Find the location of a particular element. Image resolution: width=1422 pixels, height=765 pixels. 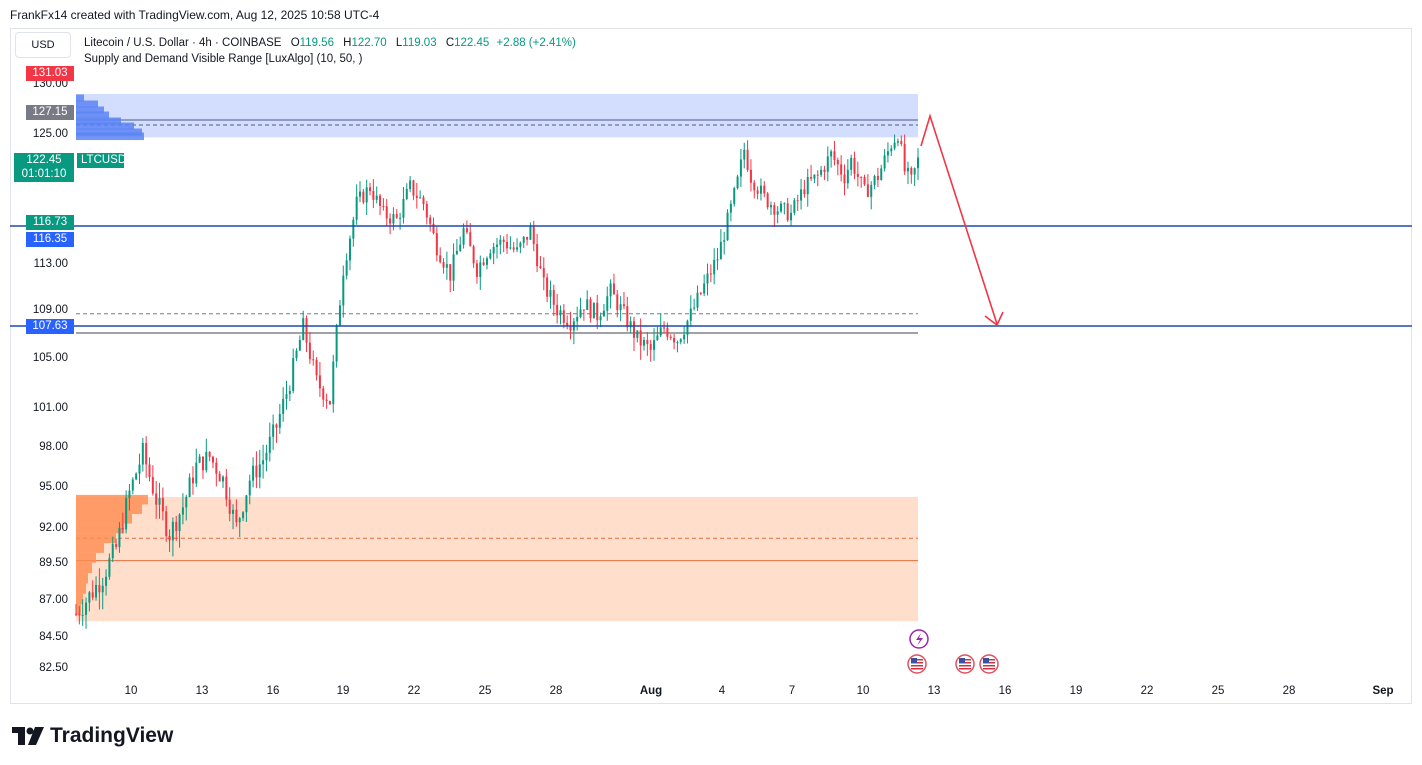

y-tick-label: 125.00 is located at coordinates (50, 134).